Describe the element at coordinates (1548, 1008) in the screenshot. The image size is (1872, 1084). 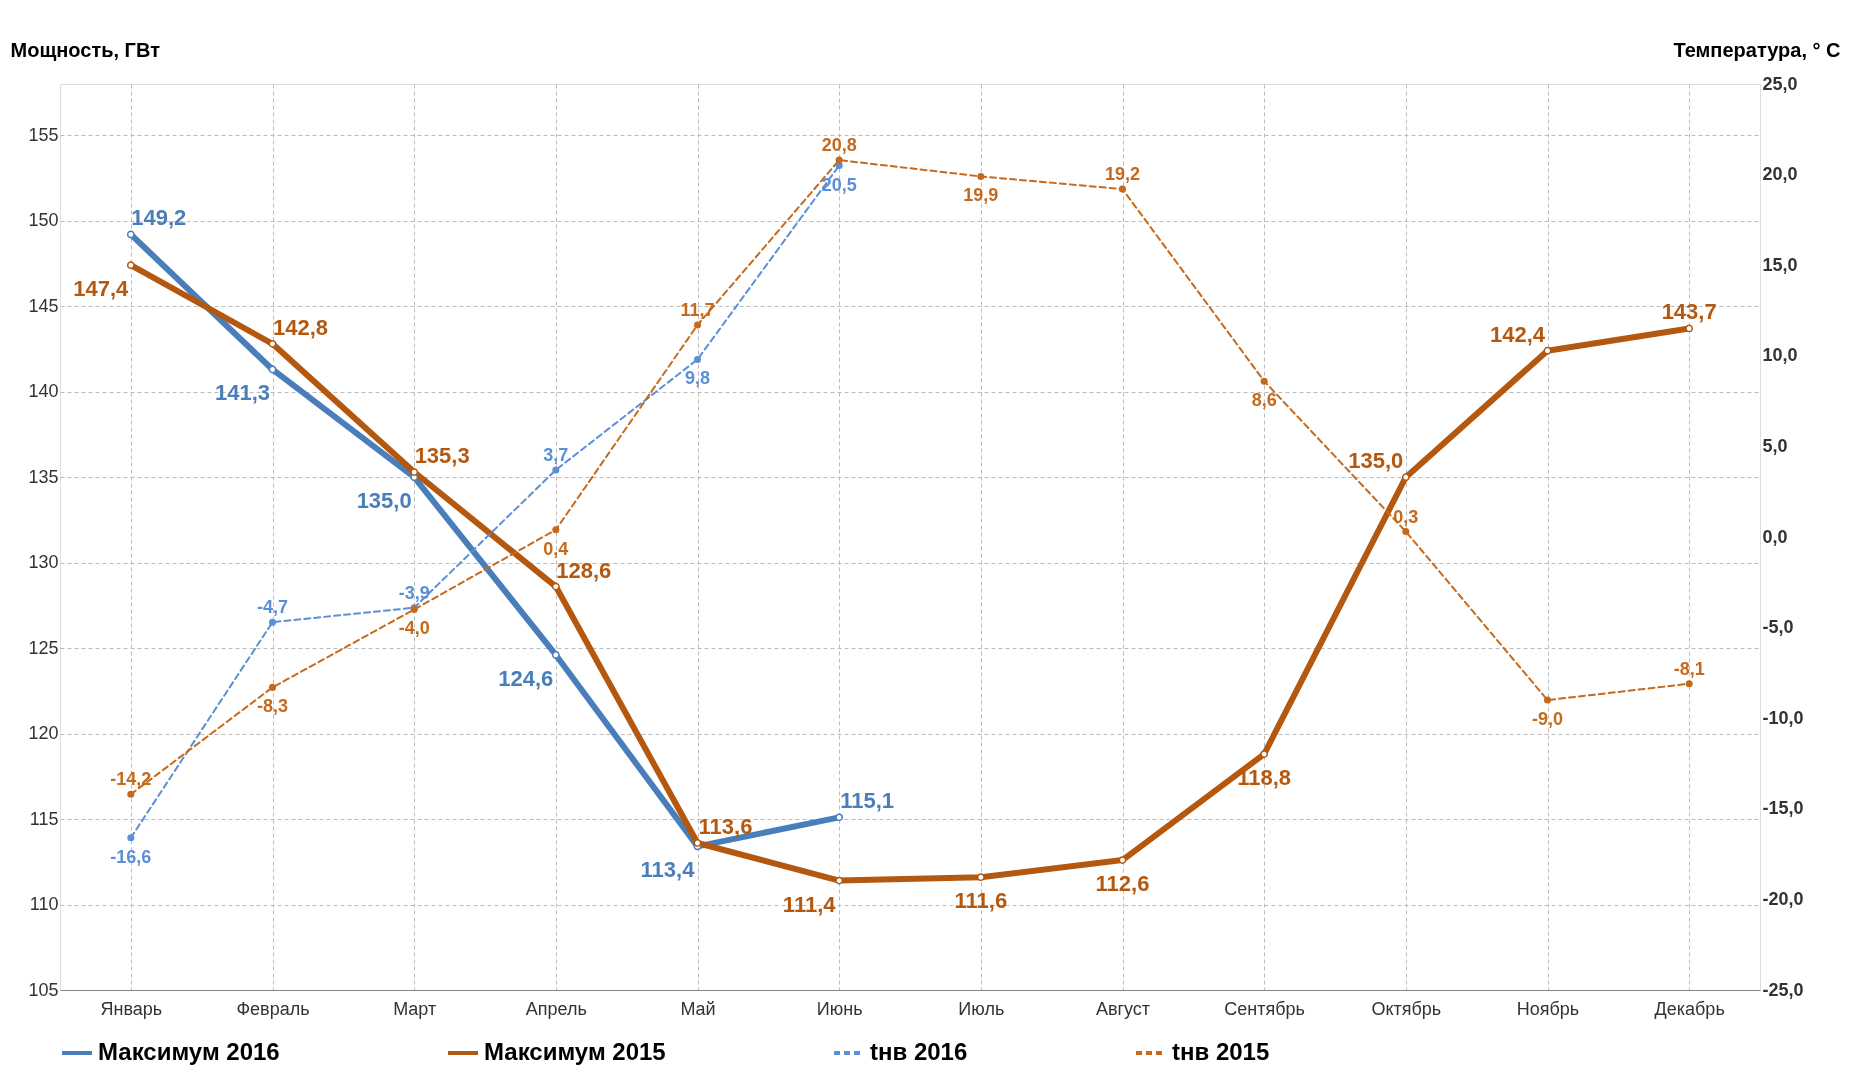
I see `x-tick-label: Ноябрь` at that location.